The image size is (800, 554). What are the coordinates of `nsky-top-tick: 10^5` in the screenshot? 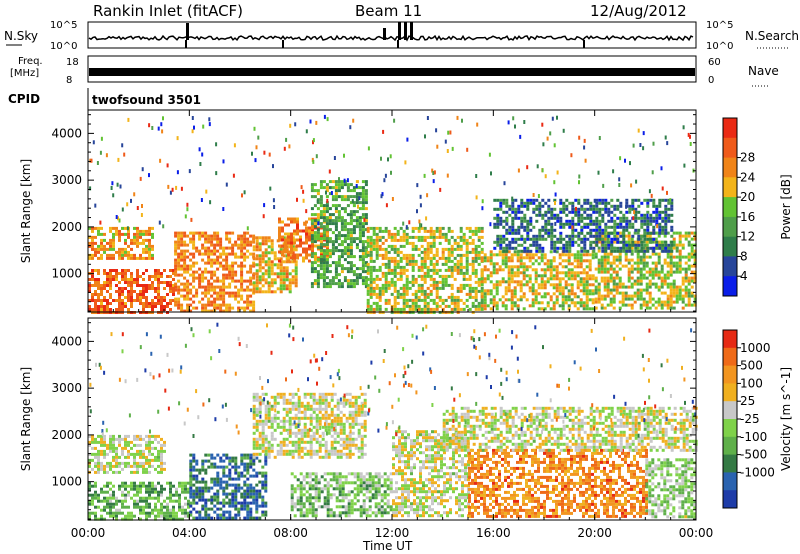 It's located at (63, 25).